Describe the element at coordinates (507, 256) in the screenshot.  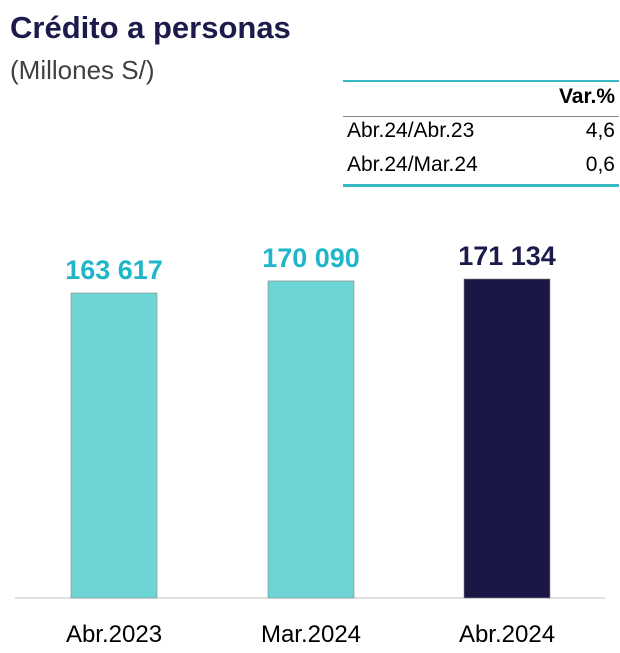
I see `data-label: 171 134` at that location.